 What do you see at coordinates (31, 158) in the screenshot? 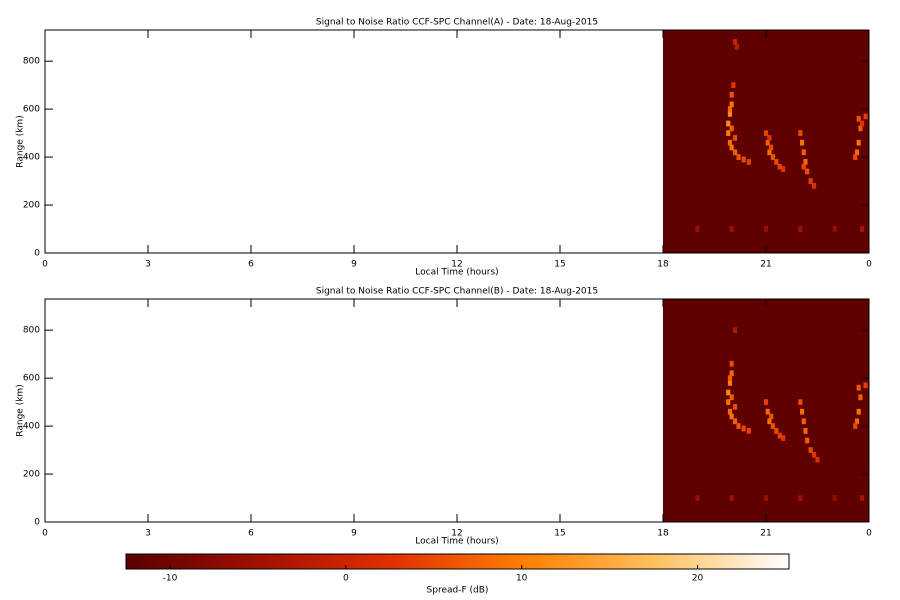
I see `y-tick-label: 400` at bounding box center [31, 158].